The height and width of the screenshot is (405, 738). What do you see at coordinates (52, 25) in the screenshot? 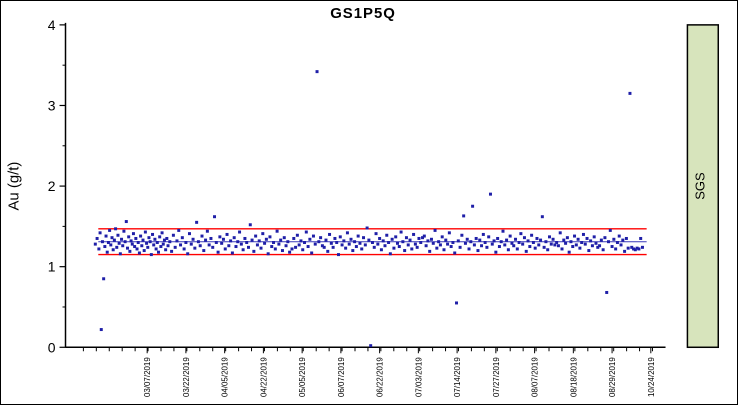
I see `svg-text: 4` at bounding box center [52, 25].